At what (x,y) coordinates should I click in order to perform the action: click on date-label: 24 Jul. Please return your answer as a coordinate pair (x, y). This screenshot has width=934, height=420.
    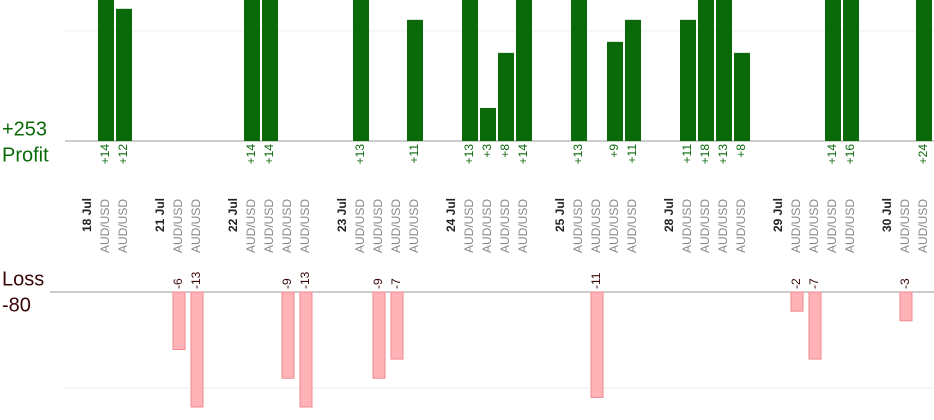
    Looking at the image, I should click on (451, 215).